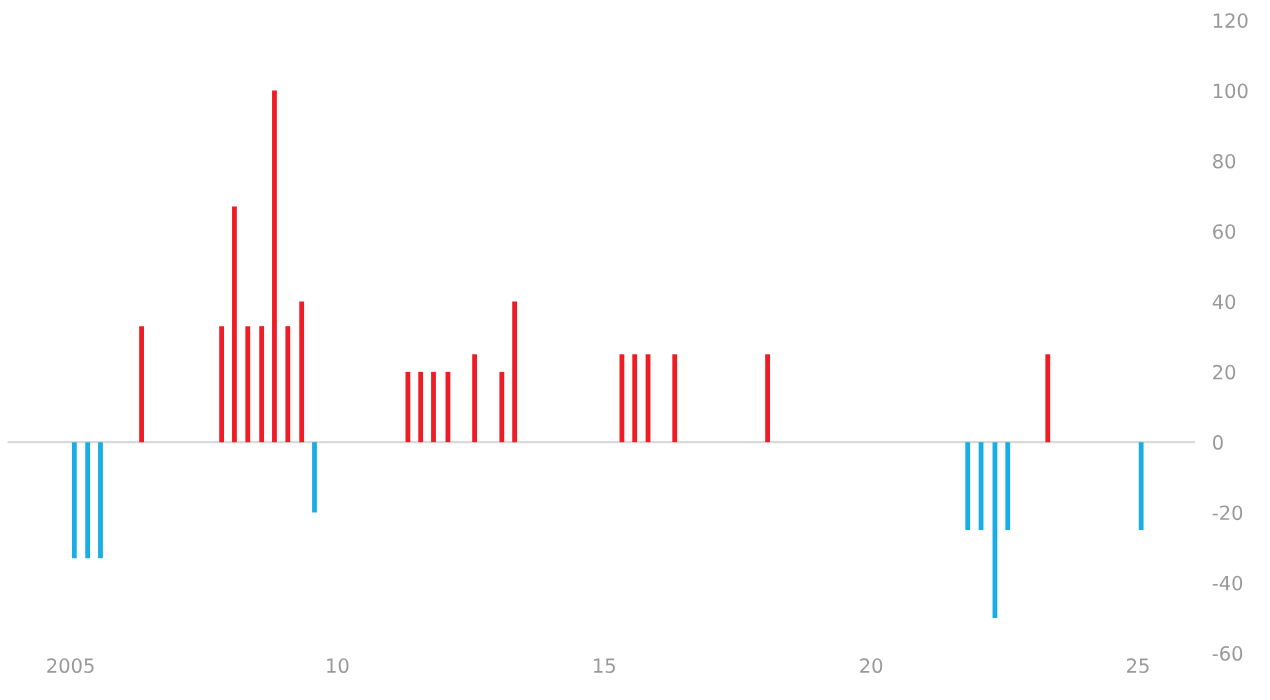 This screenshot has width=1270, height=700. I want to click on y-tick-label: 0, so click(1218, 442).